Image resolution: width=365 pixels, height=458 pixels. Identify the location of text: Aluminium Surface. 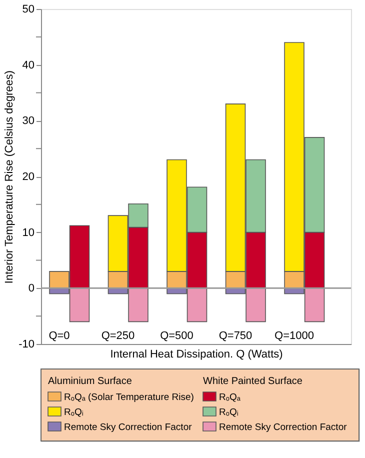
(90, 381).